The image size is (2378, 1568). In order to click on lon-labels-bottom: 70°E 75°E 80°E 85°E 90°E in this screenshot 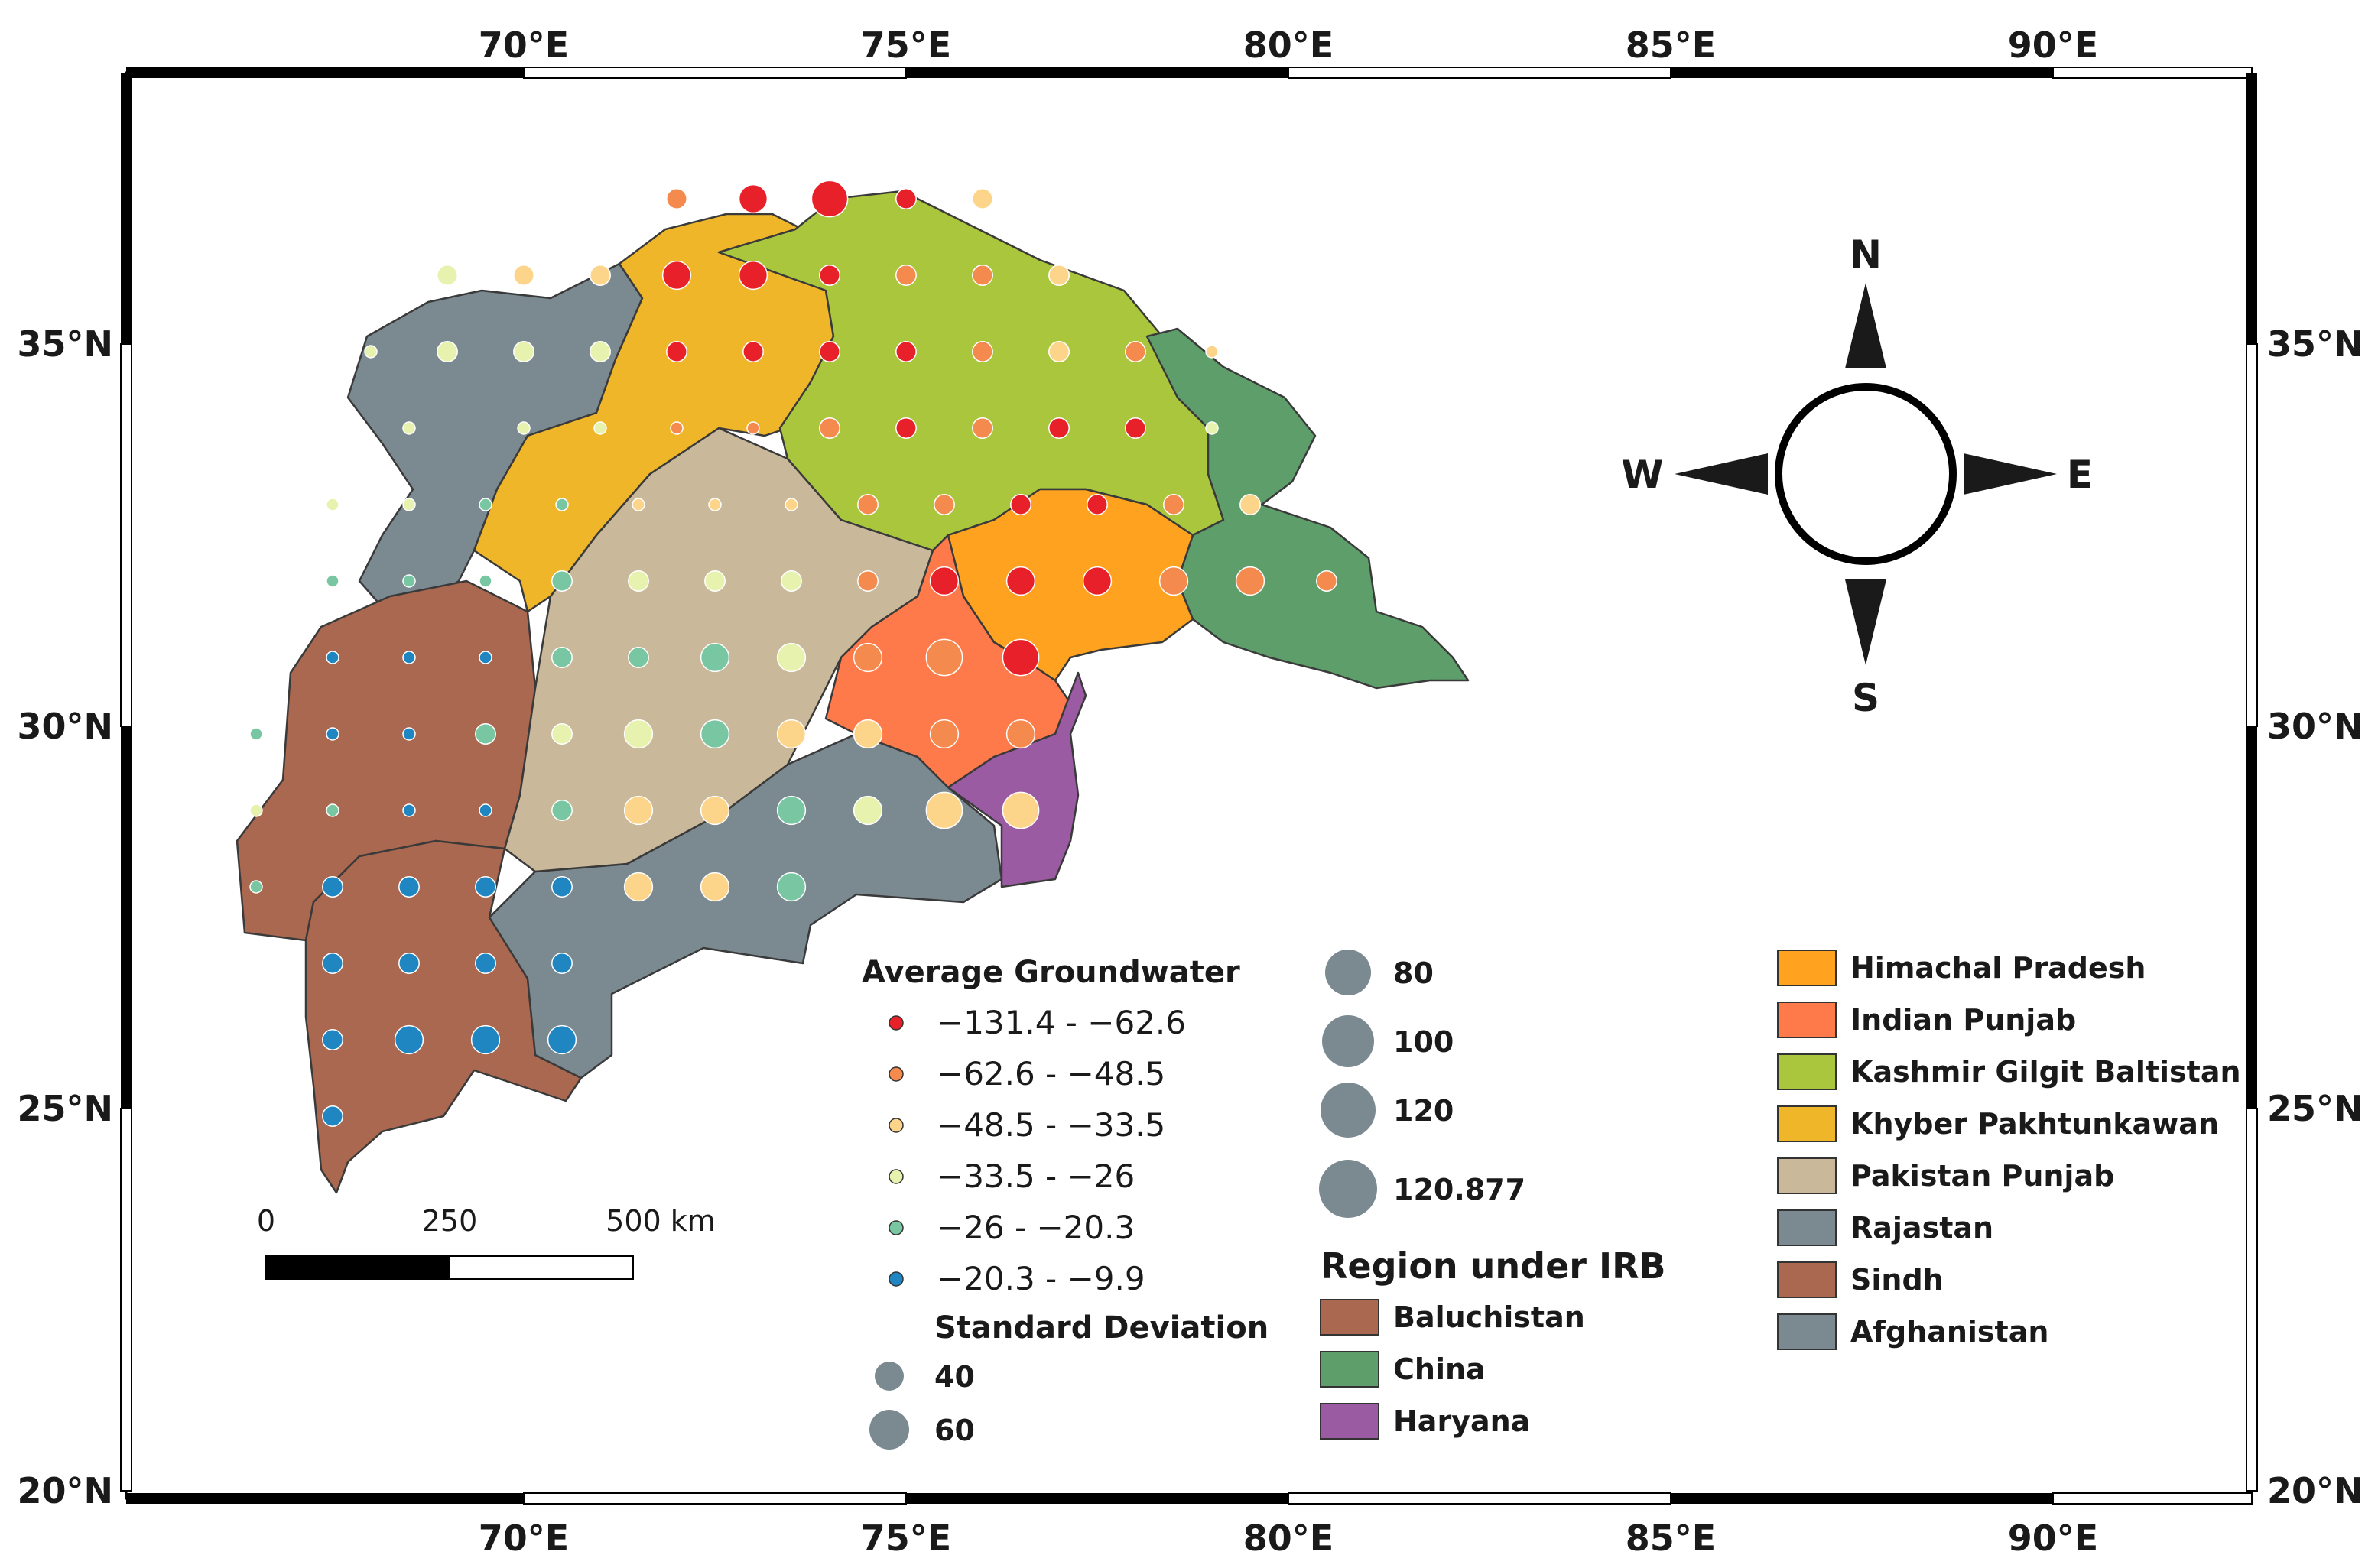, I will do `click(1288, 1538)`.